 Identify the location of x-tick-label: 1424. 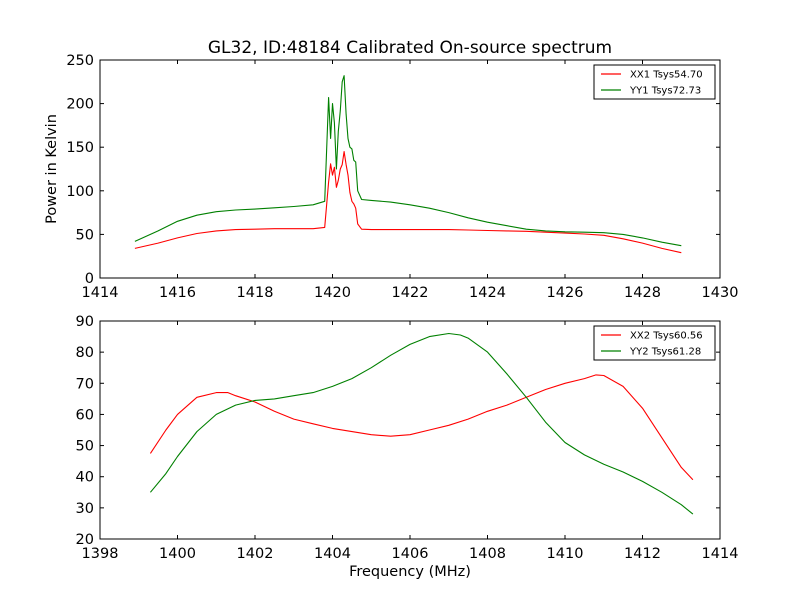
(487, 293).